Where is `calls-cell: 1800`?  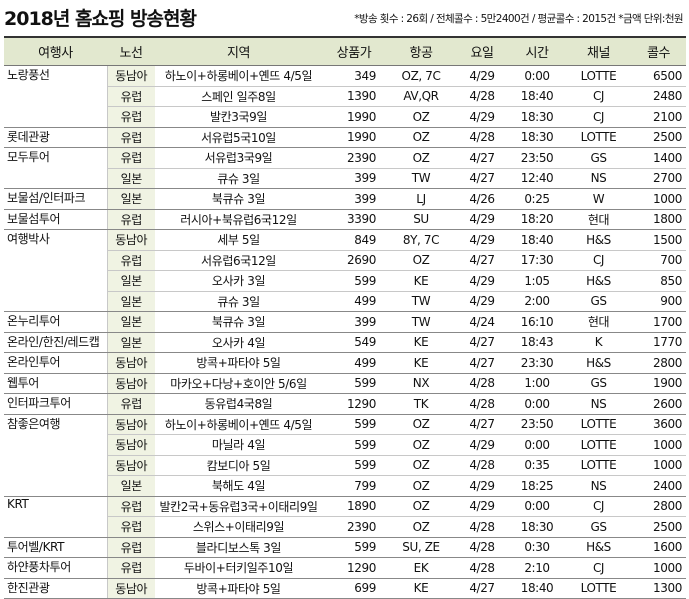
calls-cell: 1800 is located at coordinates (658, 219).